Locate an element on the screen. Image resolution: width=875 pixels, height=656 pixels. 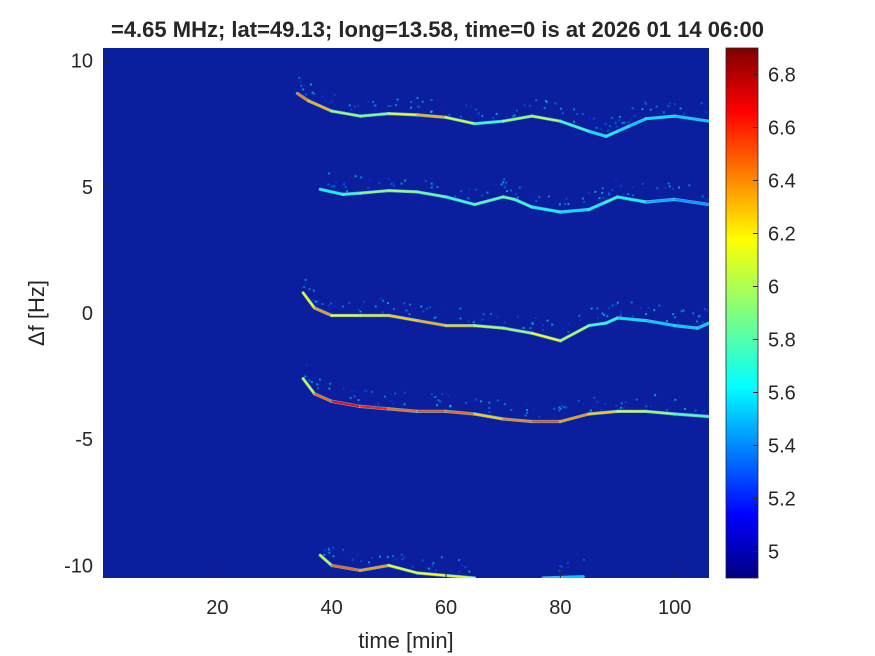
y-tick: 10 is located at coordinates (90, 62).